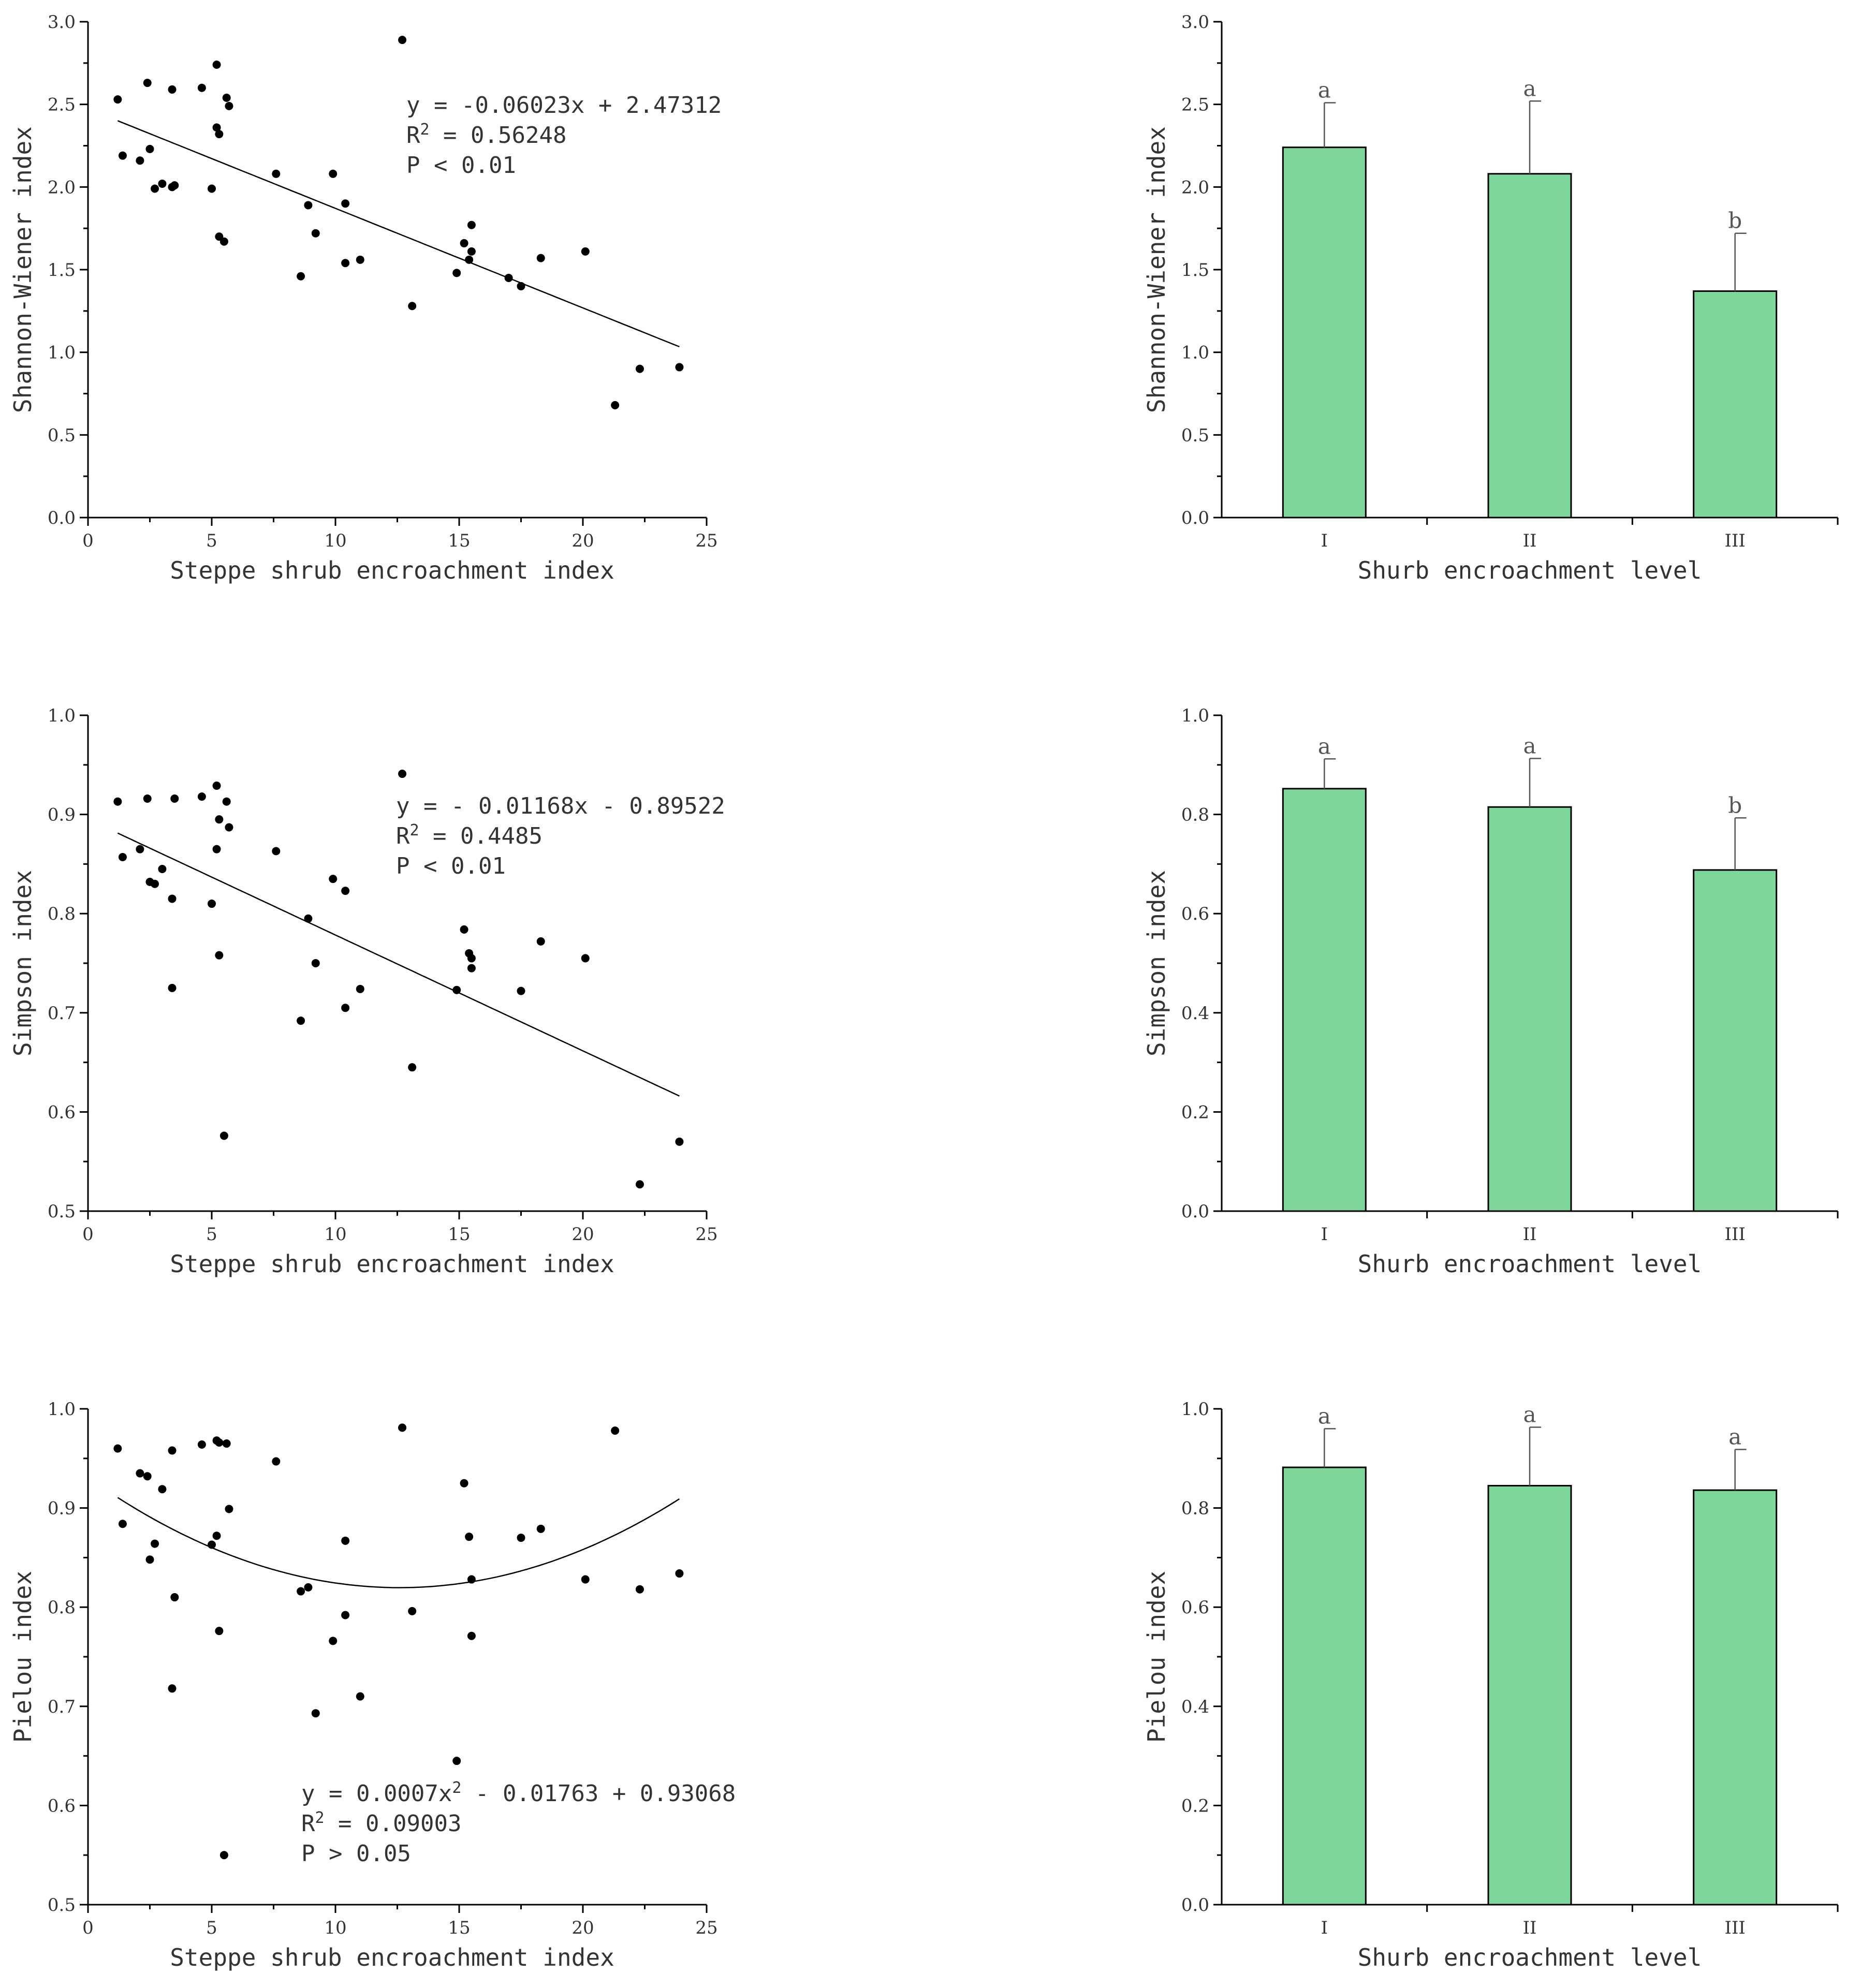 The image size is (1861, 1988). What do you see at coordinates (1195, 1112) in the screenshot?
I see `y-tick-label: 0.2` at bounding box center [1195, 1112].